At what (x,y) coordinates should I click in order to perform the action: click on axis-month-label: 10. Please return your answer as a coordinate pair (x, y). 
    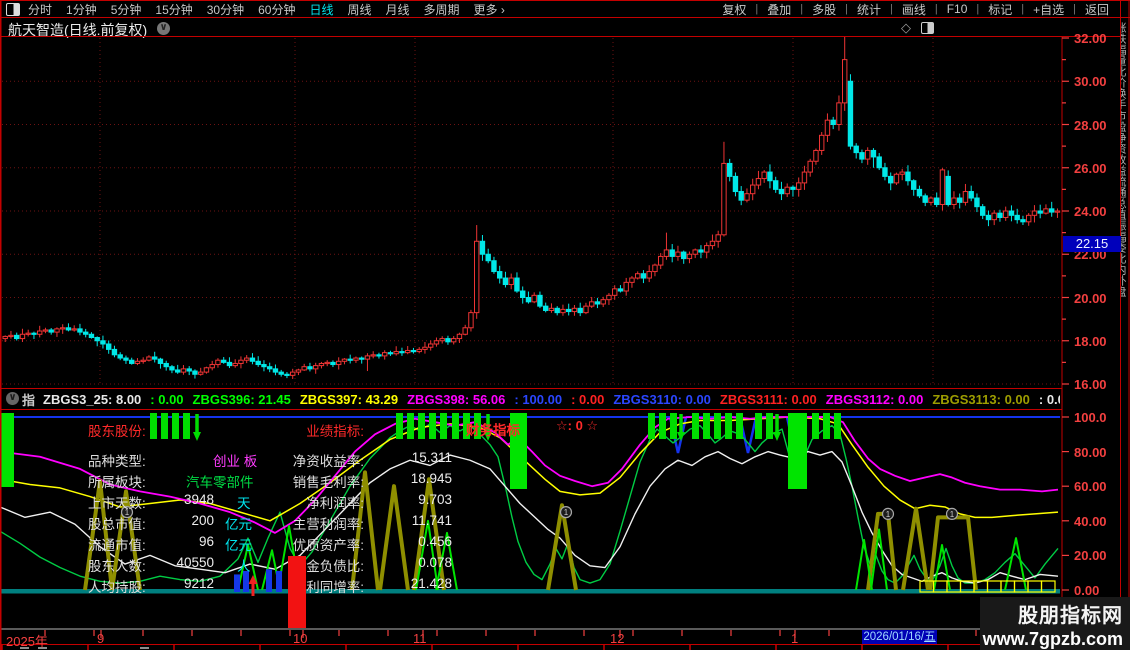
    Looking at the image, I should click on (300, 638).